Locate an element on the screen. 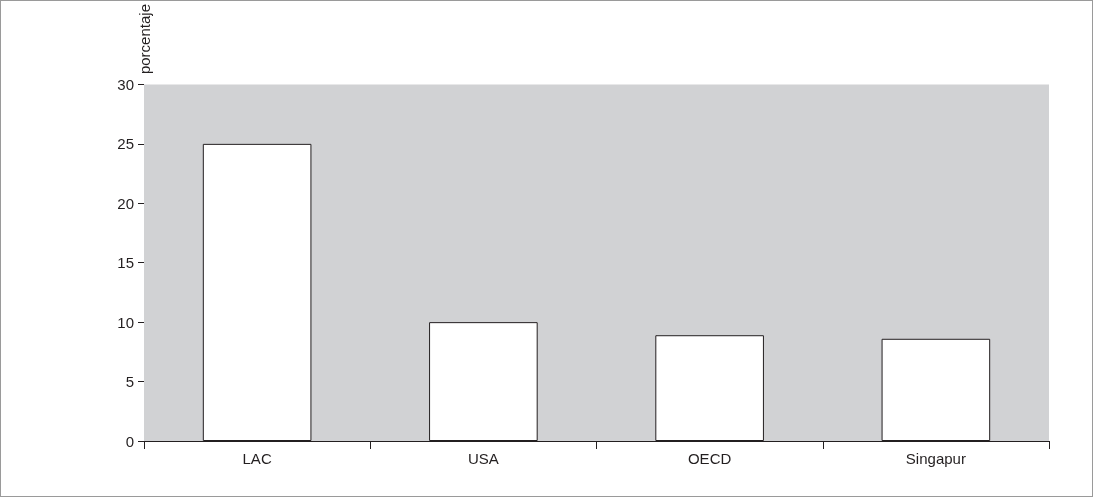 Image resolution: width=1093 pixels, height=497 pixels. x-tick-label: Singapur is located at coordinates (935, 458).